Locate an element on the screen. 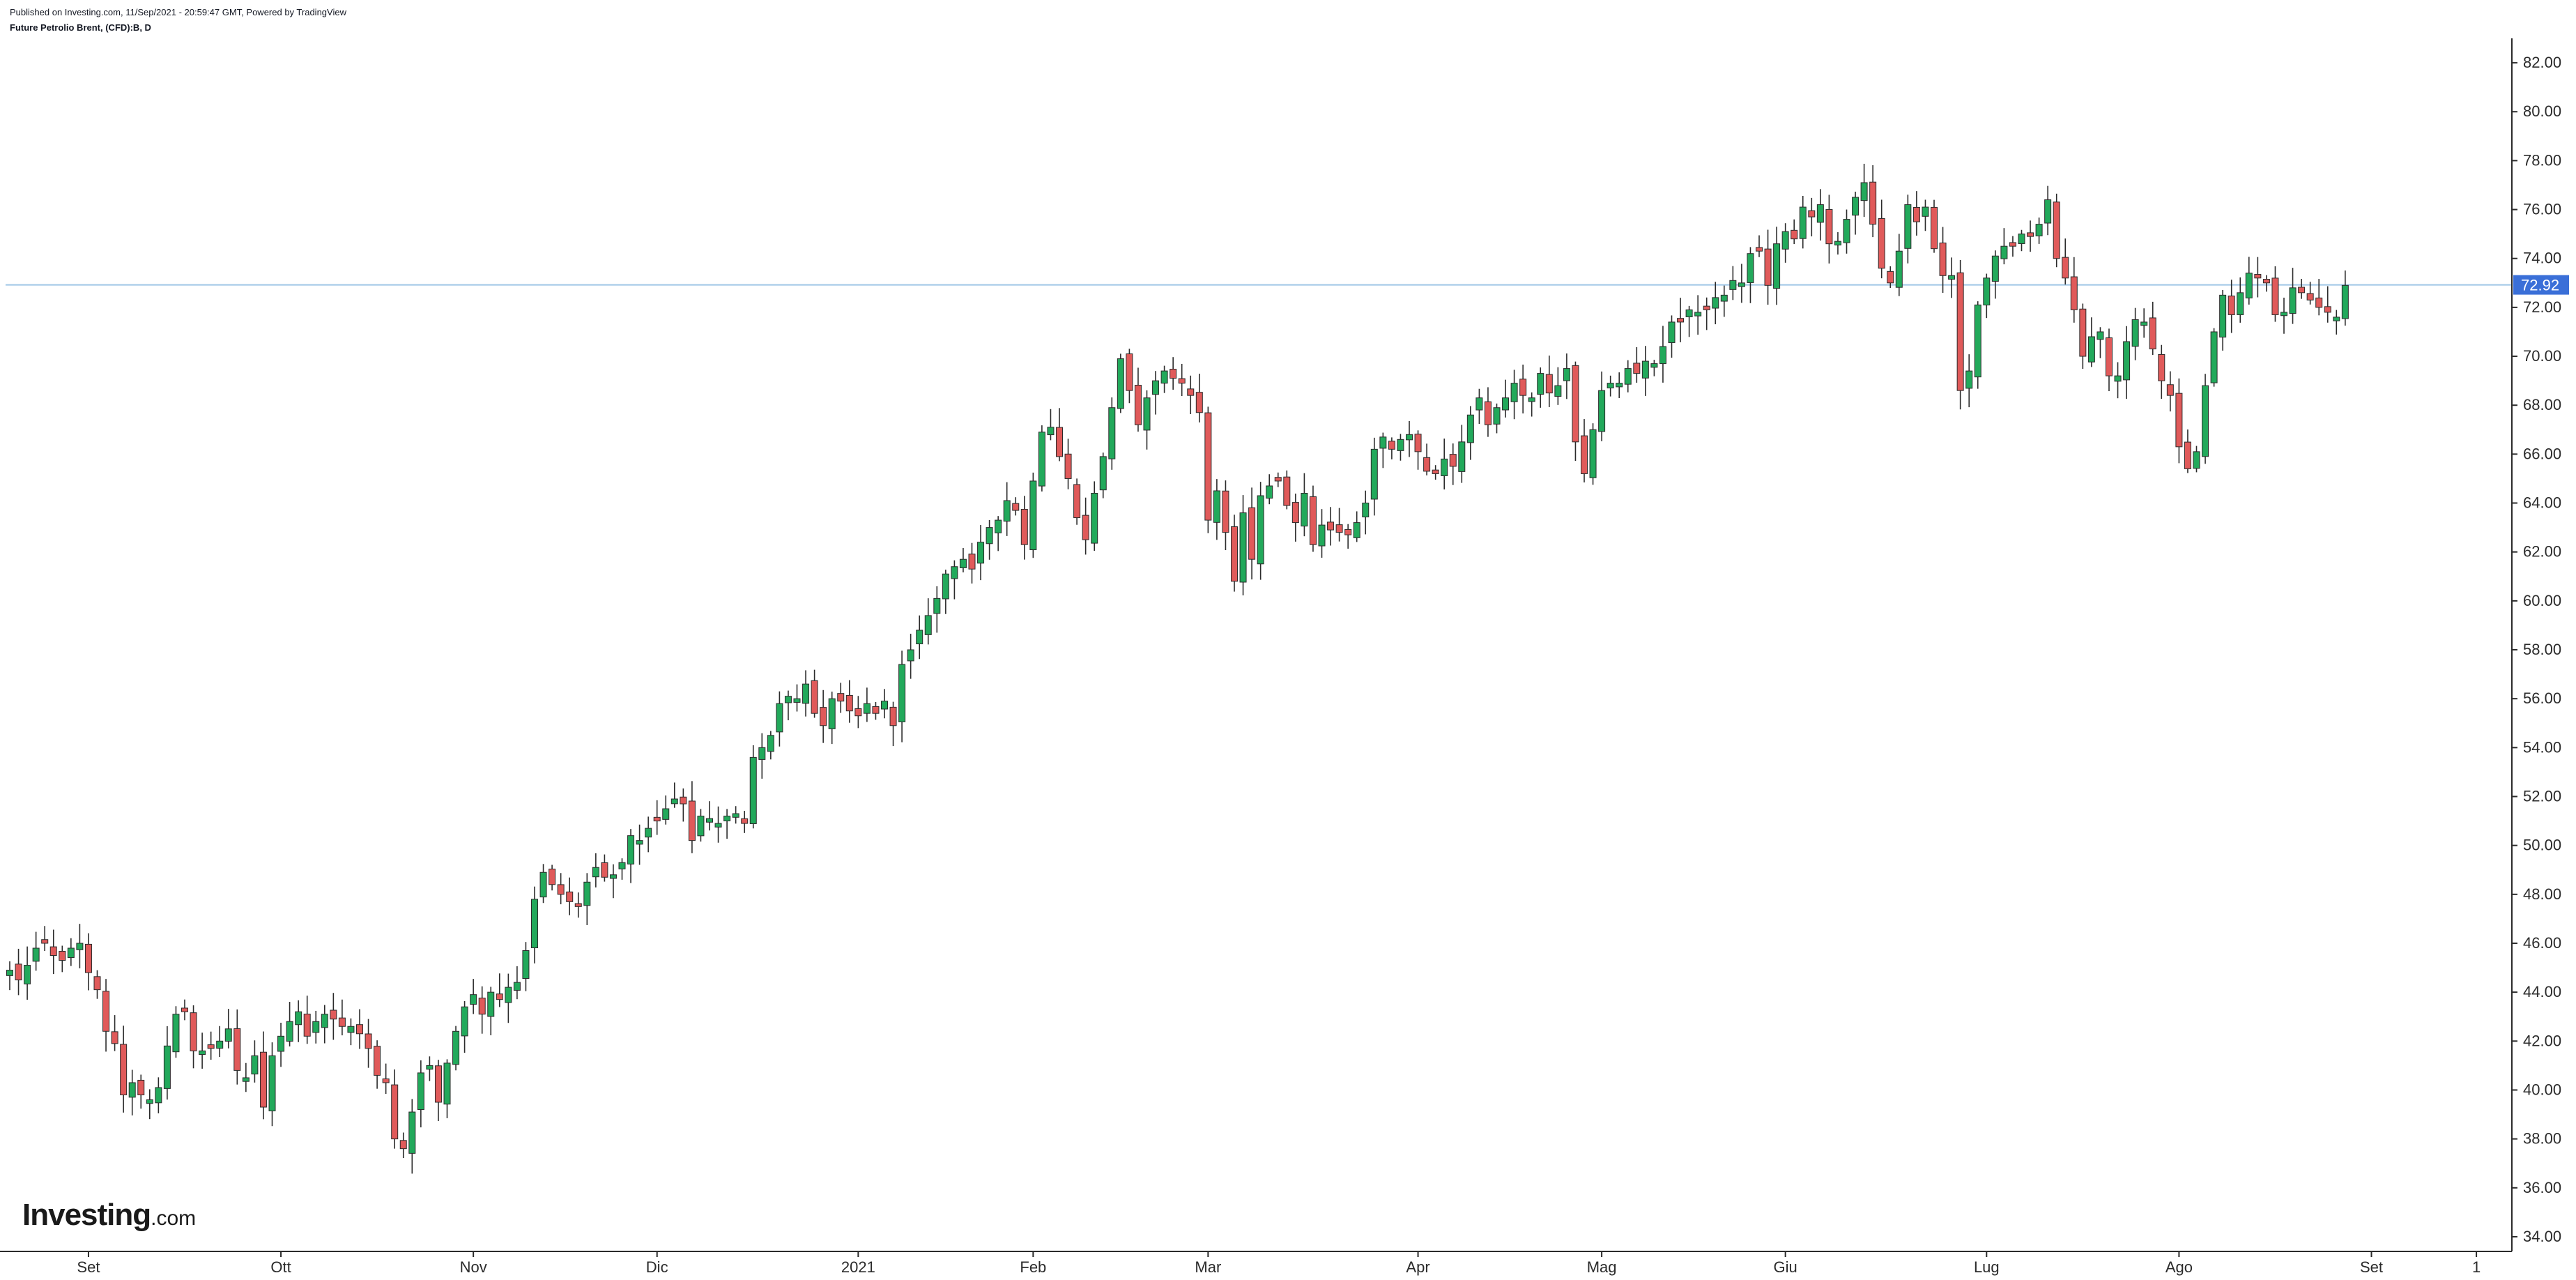  price-tick-label: 82.00 is located at coordinates (2542, 63).